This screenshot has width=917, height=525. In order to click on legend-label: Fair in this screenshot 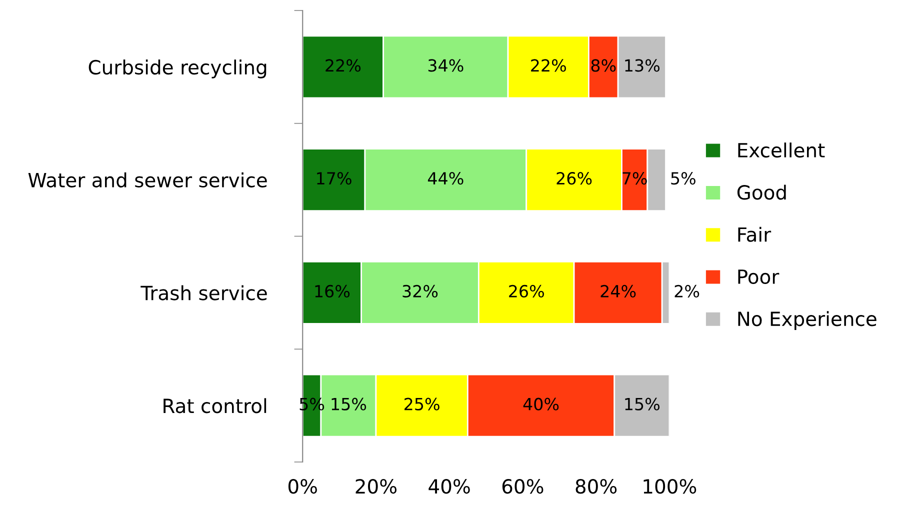, I will do `click(755, 234)`.